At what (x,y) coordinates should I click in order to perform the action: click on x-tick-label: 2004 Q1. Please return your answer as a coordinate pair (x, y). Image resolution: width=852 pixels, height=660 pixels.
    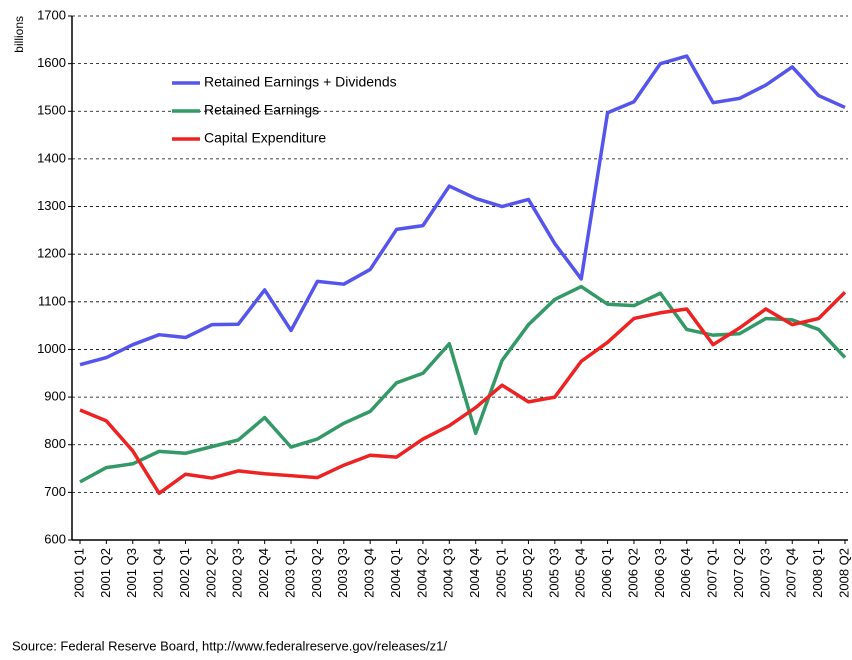
    Looking at the image, I should click on (395, 573).